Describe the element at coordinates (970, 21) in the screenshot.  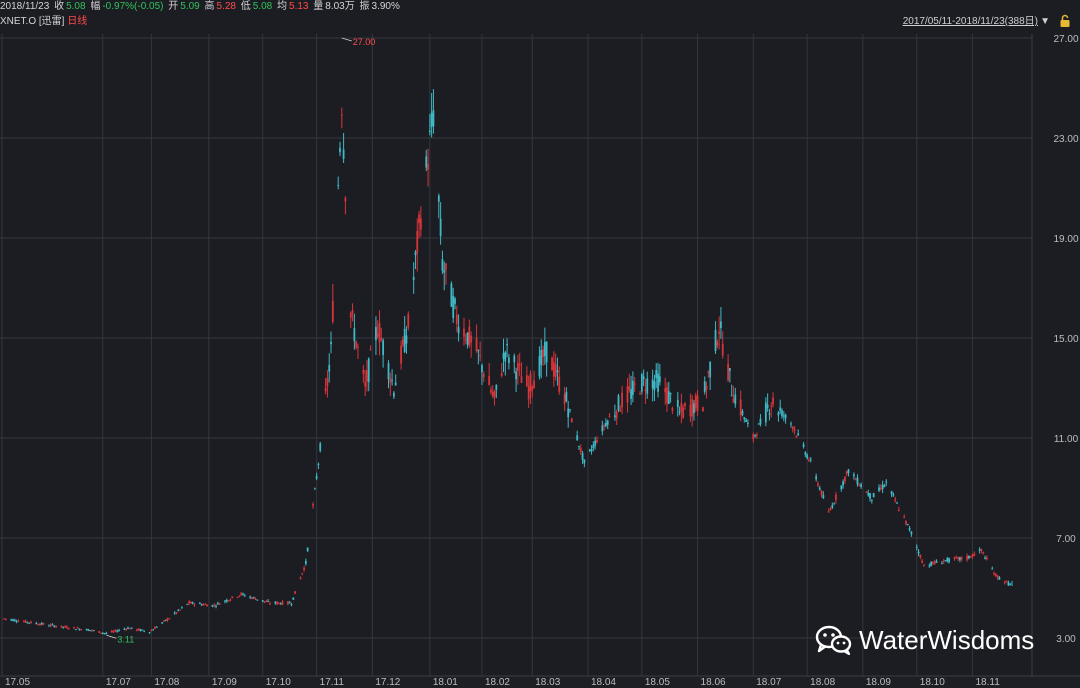
I see `date-range-selector: 2017/05/11-2018/11/23(388日)` at that location.